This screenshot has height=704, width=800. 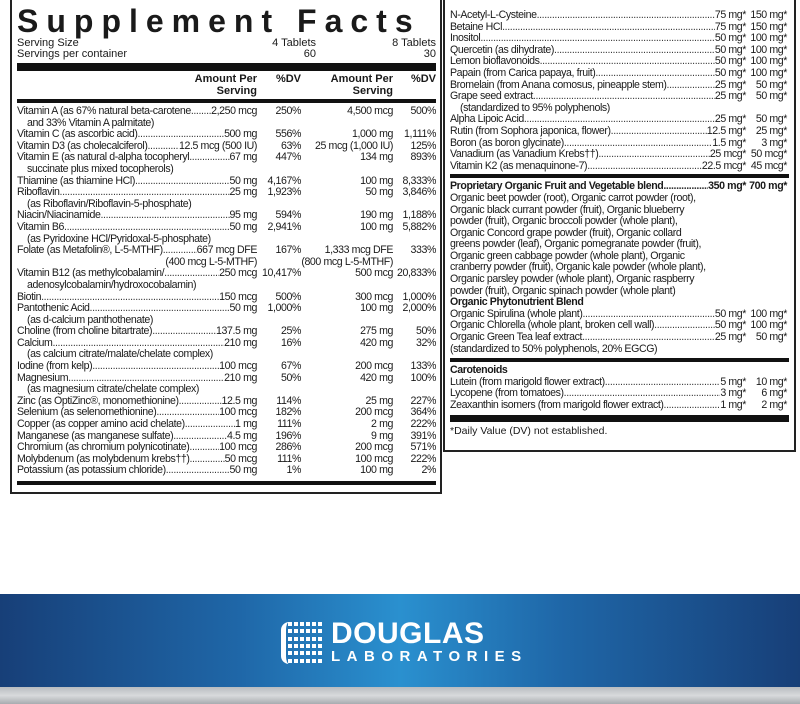 I want to click on amount-2: 300 mcg, so click(x=374, y=296).